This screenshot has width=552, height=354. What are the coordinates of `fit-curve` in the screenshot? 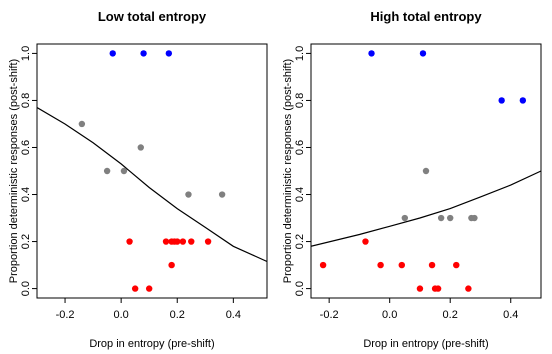 It's located at (426, 208).